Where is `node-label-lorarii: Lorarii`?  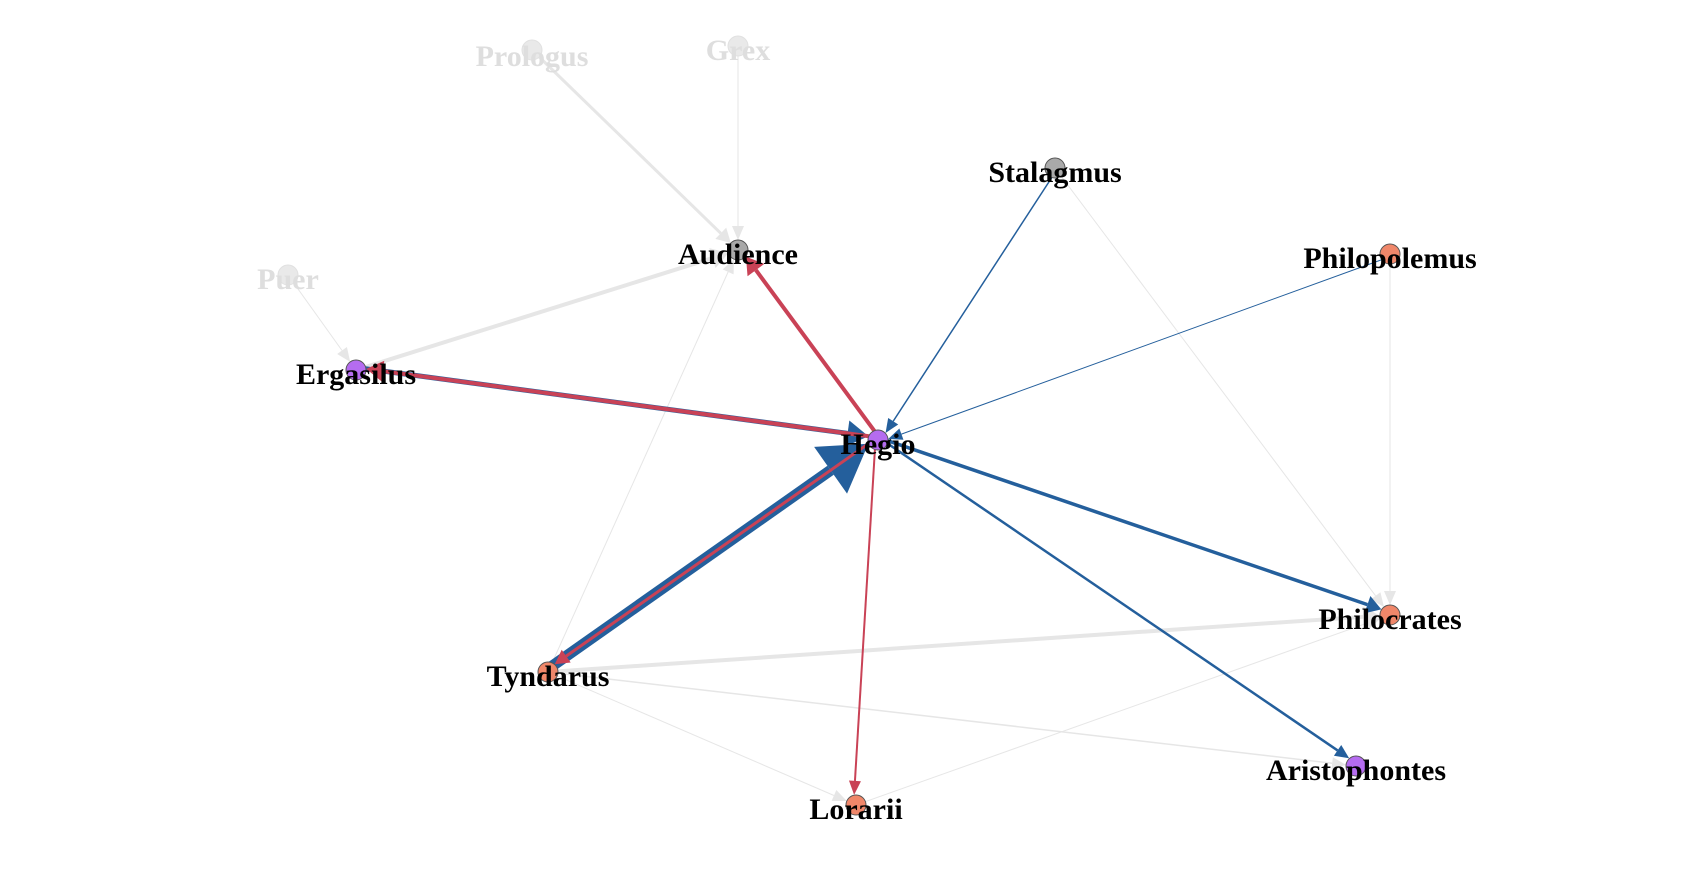
node-label-lorarii: Lorarii is located at coordinates (855, 809).